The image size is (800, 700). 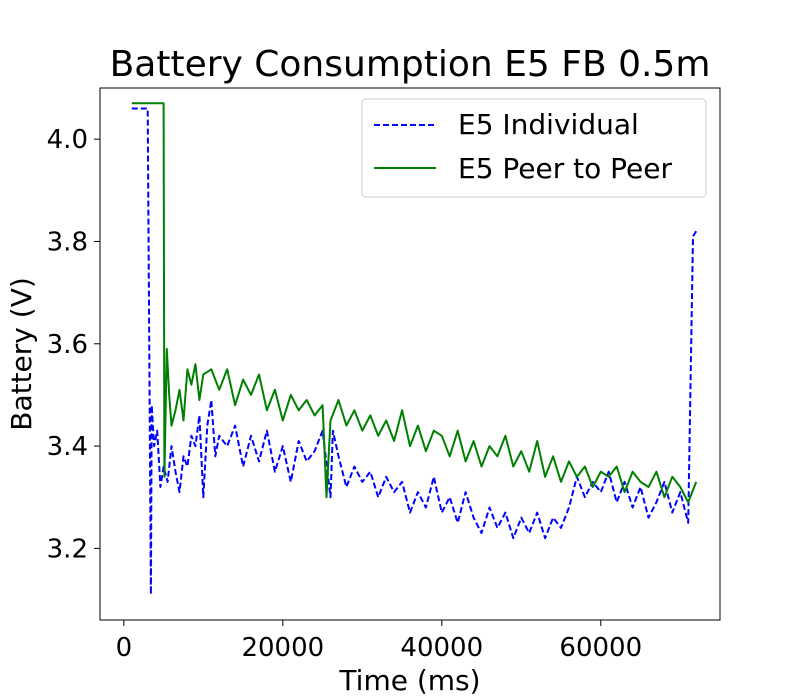 What do you see at coordinates (282, 648) in the screenshot?
I see `x-tick-label: 20000` at bounding box center [282, 648].